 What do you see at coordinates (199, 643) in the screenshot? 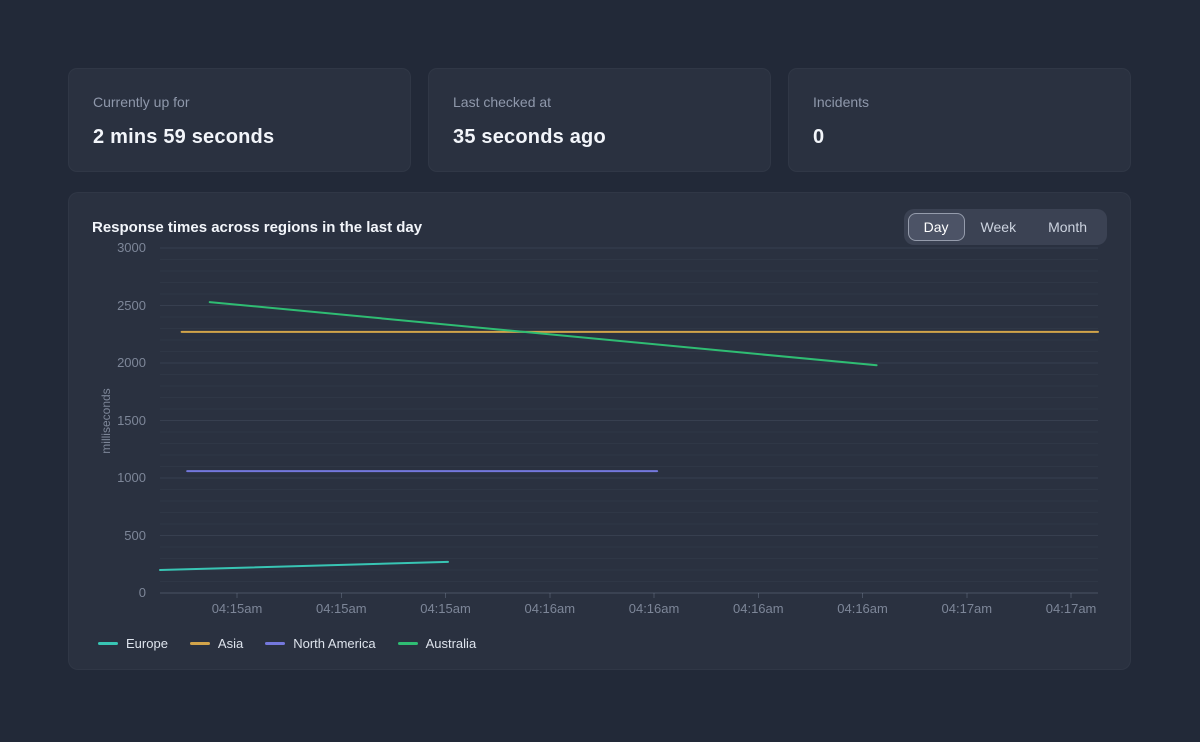
I see `legend-swatch-asia` at bounding box center [199, 643].